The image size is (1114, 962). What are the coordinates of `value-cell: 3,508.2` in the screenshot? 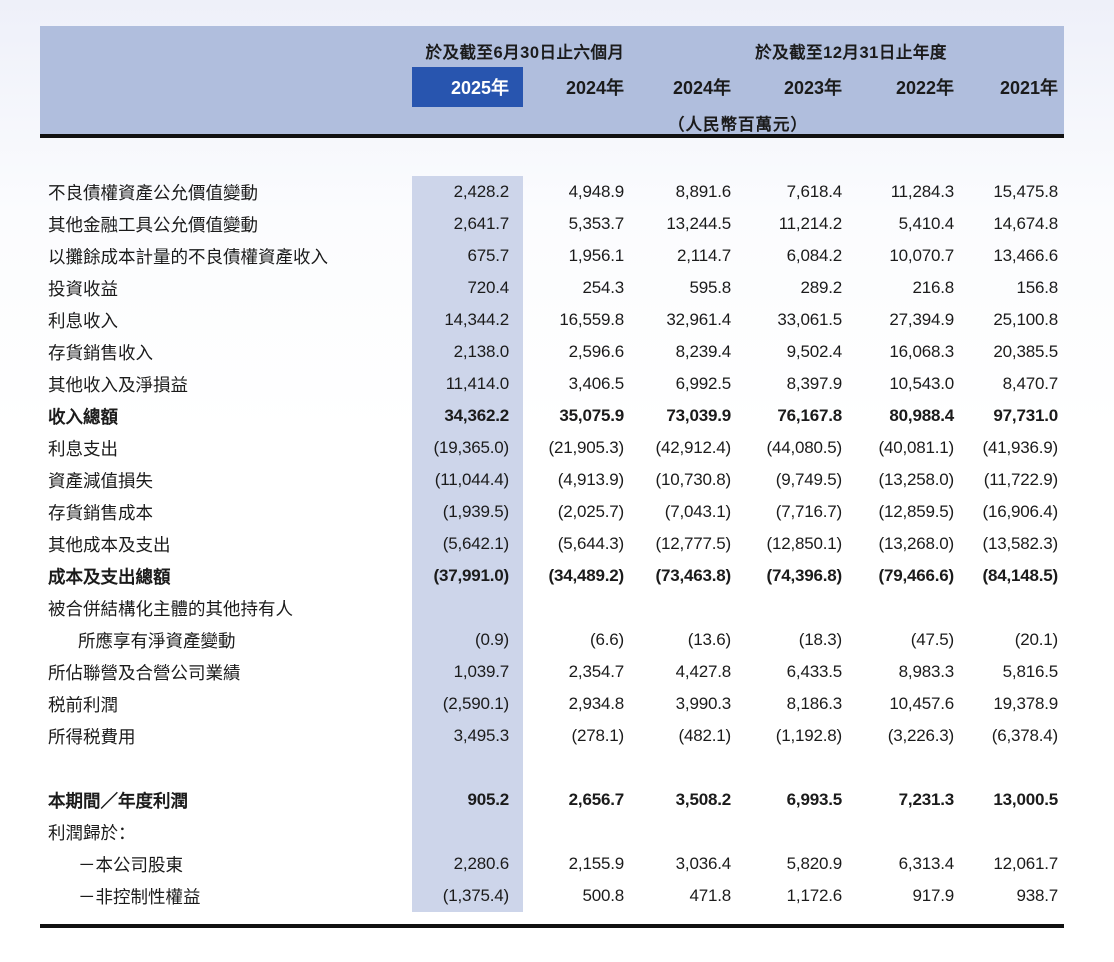 It's located at (703, 799).